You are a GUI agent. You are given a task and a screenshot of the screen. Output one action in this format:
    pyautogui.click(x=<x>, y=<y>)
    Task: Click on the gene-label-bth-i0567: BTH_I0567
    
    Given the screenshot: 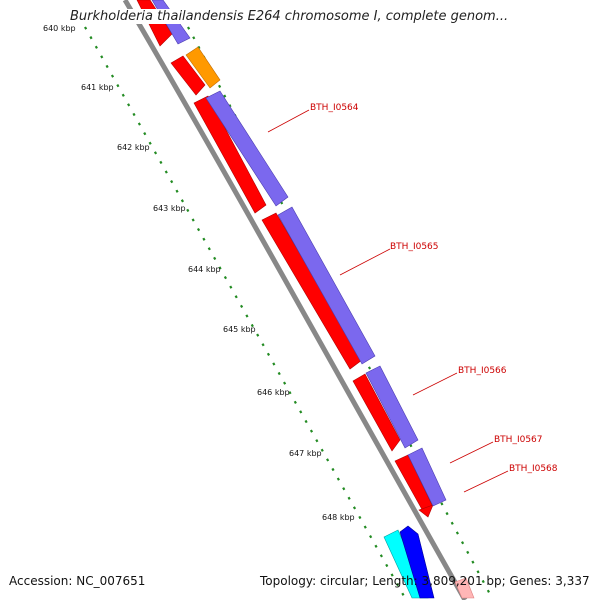 What is the action you would take?
    pyautogui.click(x=518, y=440)
    